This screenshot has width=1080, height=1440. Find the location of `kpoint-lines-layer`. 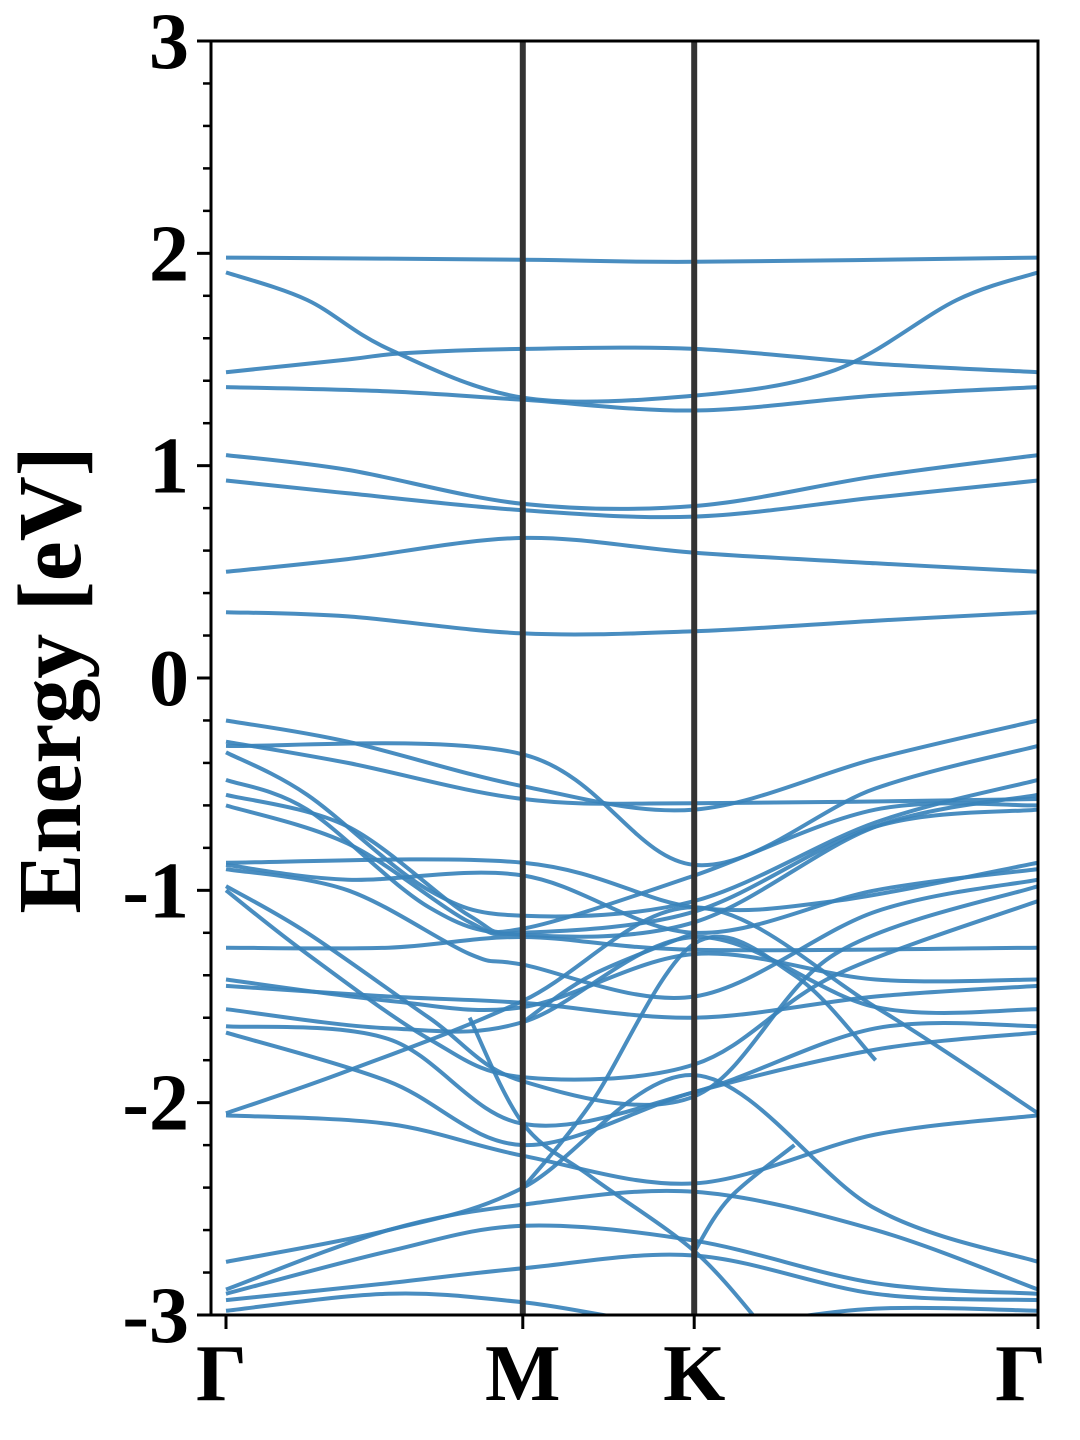

kpoint-lines-layer is located at coordinates (608, 678).